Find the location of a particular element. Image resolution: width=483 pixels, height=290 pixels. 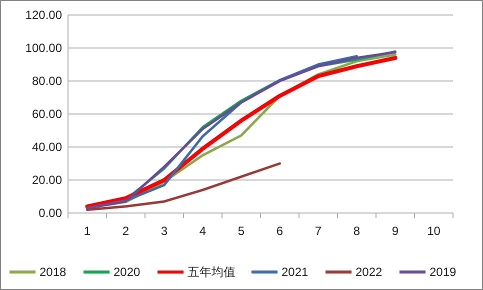

legend-label: 2018 is located at coordinates (53, 272).